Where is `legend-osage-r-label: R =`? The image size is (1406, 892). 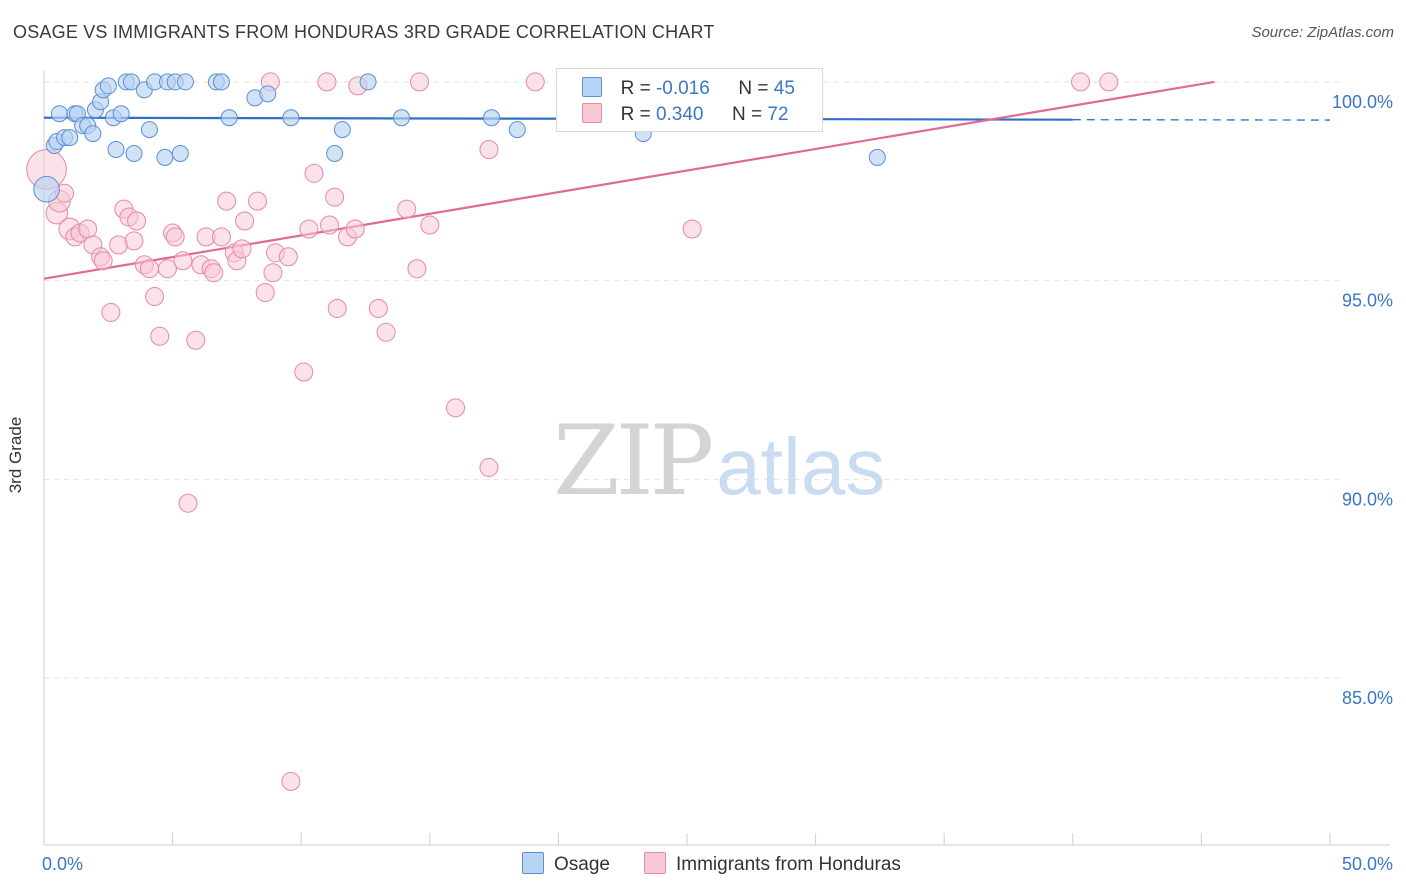 legend-osage-r-label: R = is located at coordinates (638, 88).